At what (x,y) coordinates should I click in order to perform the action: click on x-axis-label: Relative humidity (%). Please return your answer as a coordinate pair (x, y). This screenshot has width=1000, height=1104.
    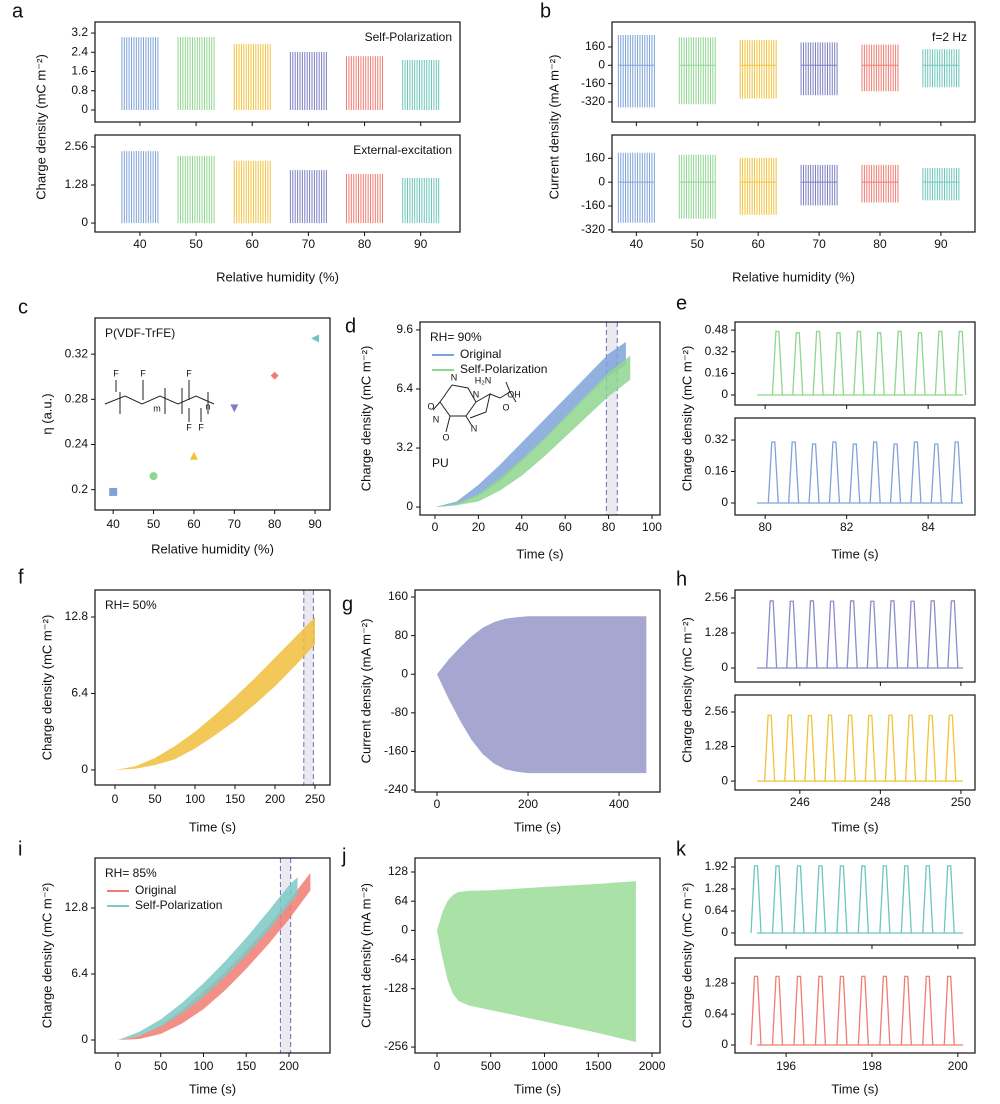
    Looking at the image, I should click on (212, 548).